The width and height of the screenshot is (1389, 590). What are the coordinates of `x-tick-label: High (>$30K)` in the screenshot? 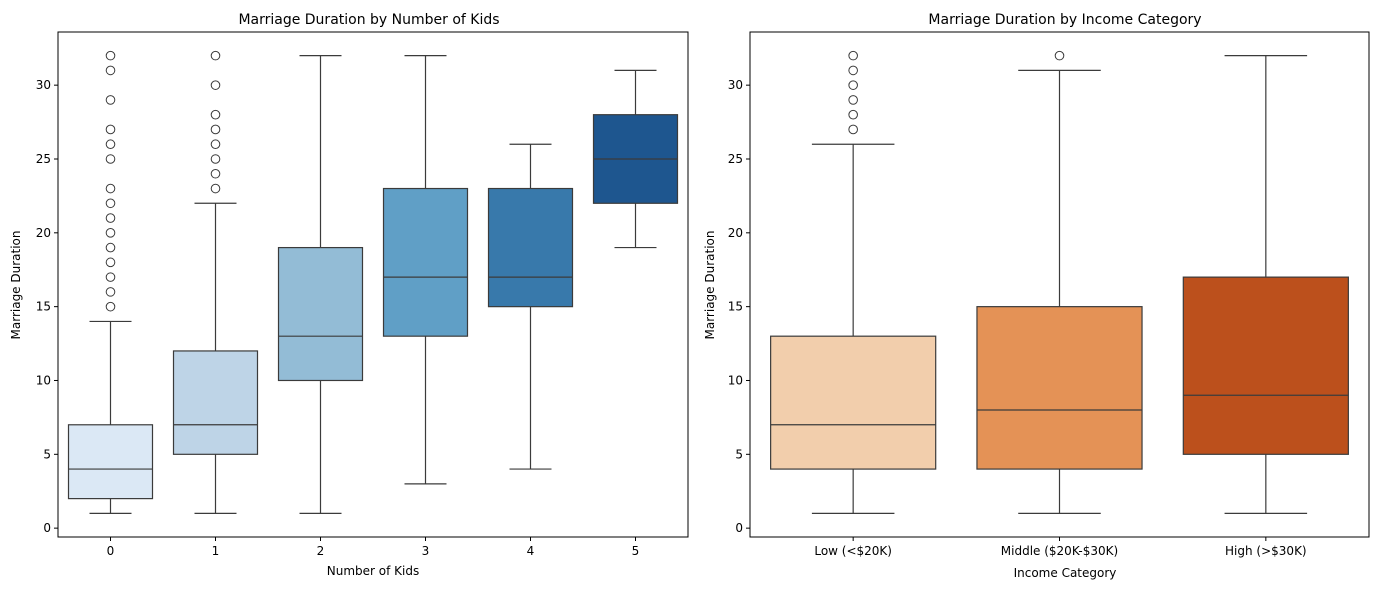 It's located at (1266, 551).